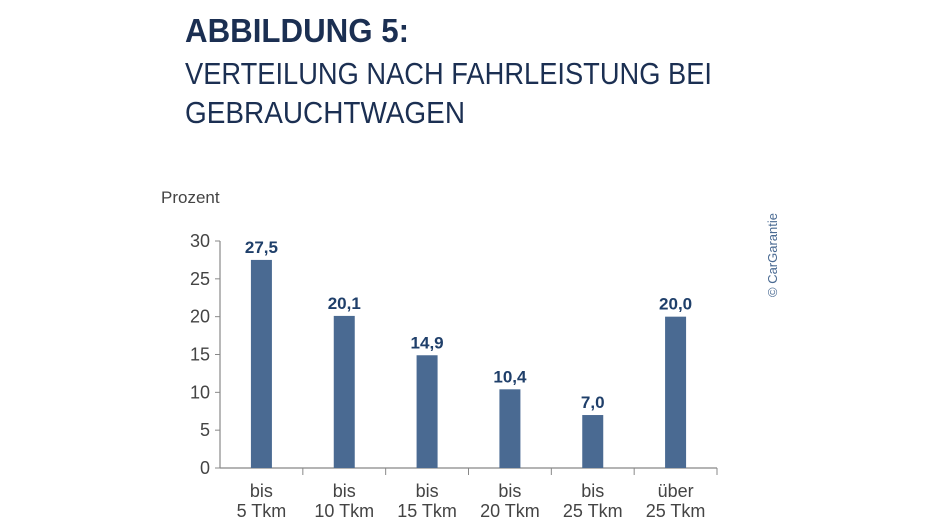 This screenshot has width=945, height=532. Describe the element at coordinates (200, 241) in the screenshot. I see `y-tick-label: 30` at that location.